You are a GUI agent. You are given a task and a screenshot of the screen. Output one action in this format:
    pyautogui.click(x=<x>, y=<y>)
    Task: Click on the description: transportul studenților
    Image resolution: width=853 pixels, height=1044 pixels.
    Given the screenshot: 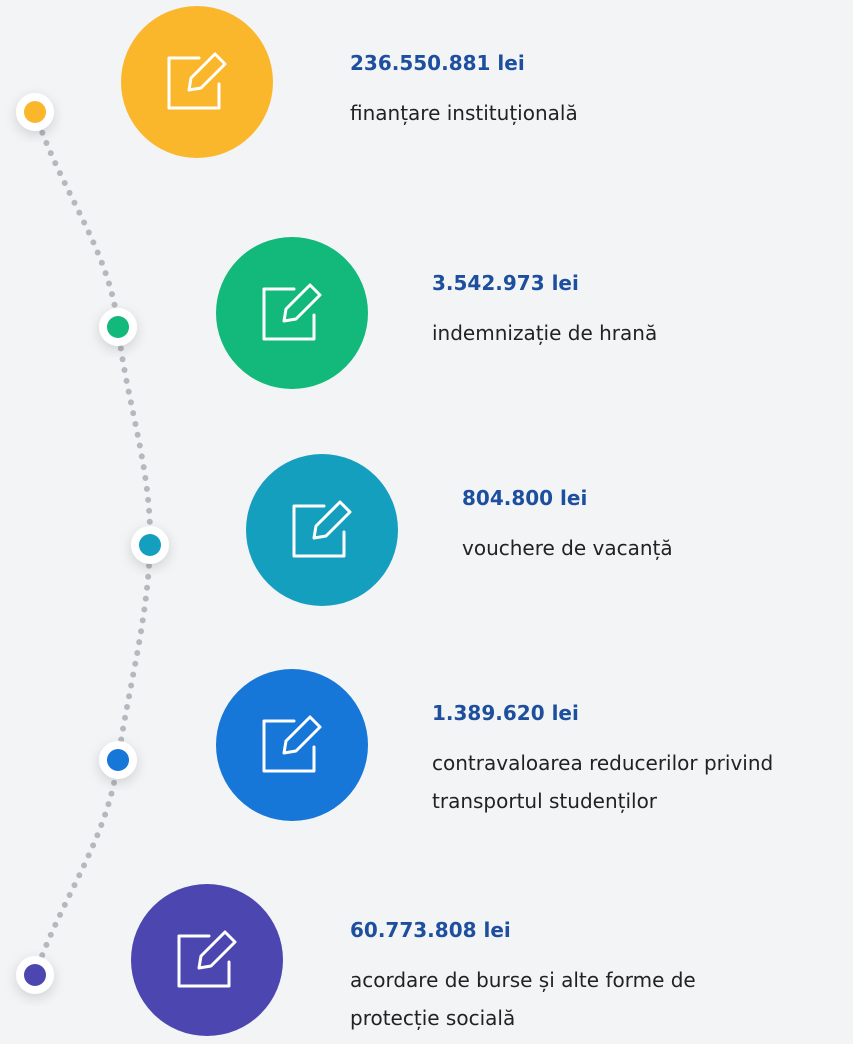 What is the action you would take?
    pyautogui.click(x=545, y=801)
    